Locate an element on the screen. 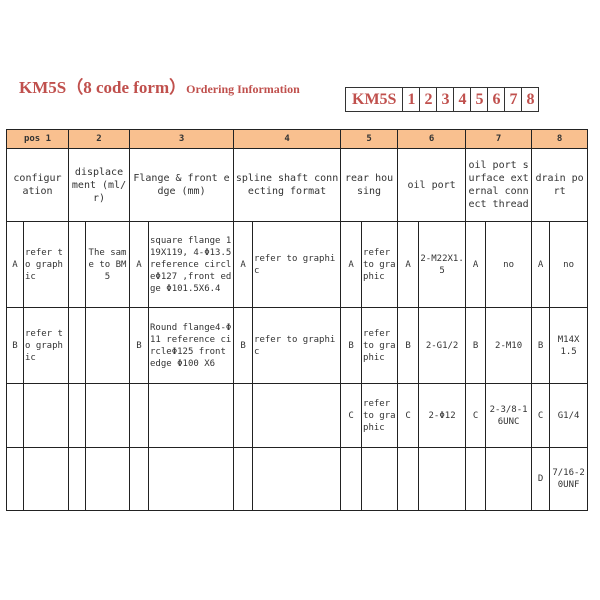 The image size is (600, 600). column-description: oil port surface external connect thread is located at coordinates (499, 185).